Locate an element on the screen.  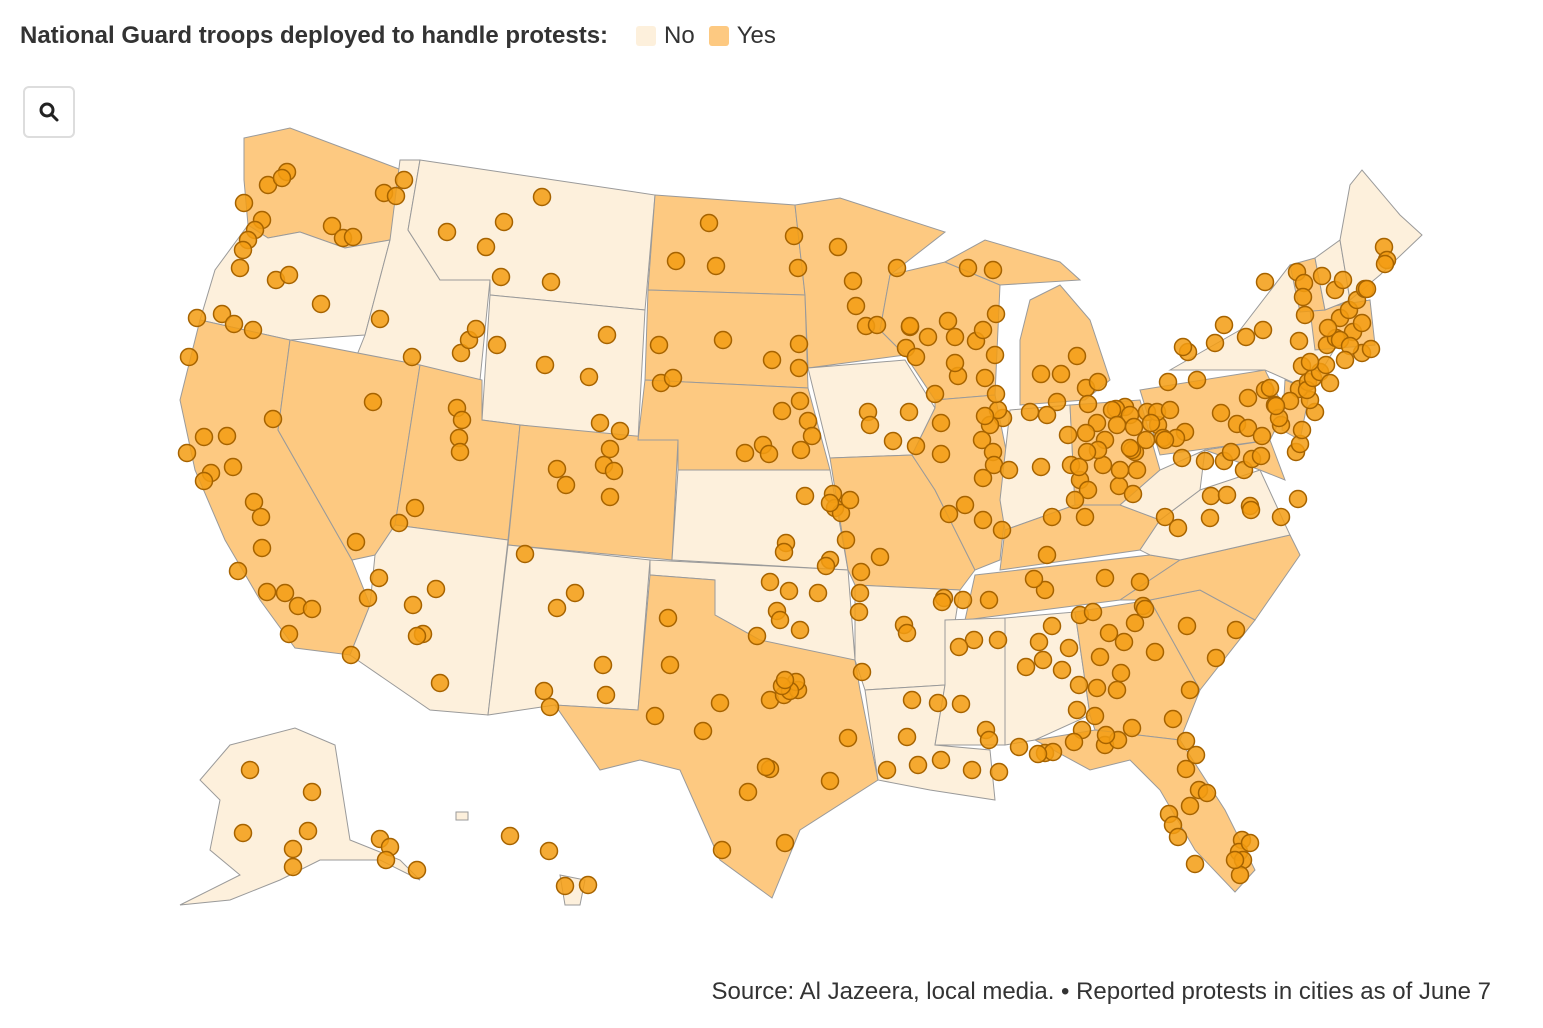
state-kansas is located at coordinates (760, 520).